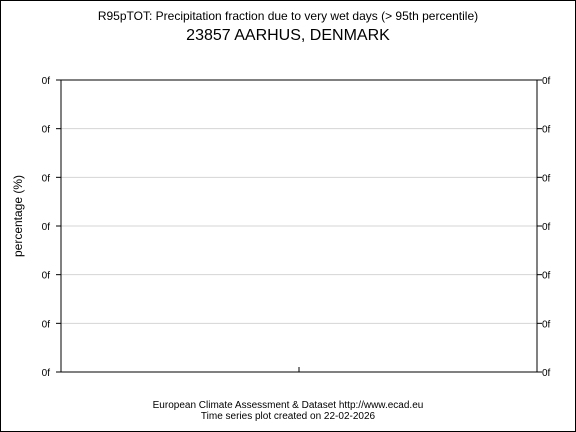 Image resolution: width=576 pixels, height=432 pixels. What do you see at coordinates (288, 35) in the screenshot?
I see `chart-subtitle: 23857 AARHUS, DENMARK` at bounding box center [288, 35].